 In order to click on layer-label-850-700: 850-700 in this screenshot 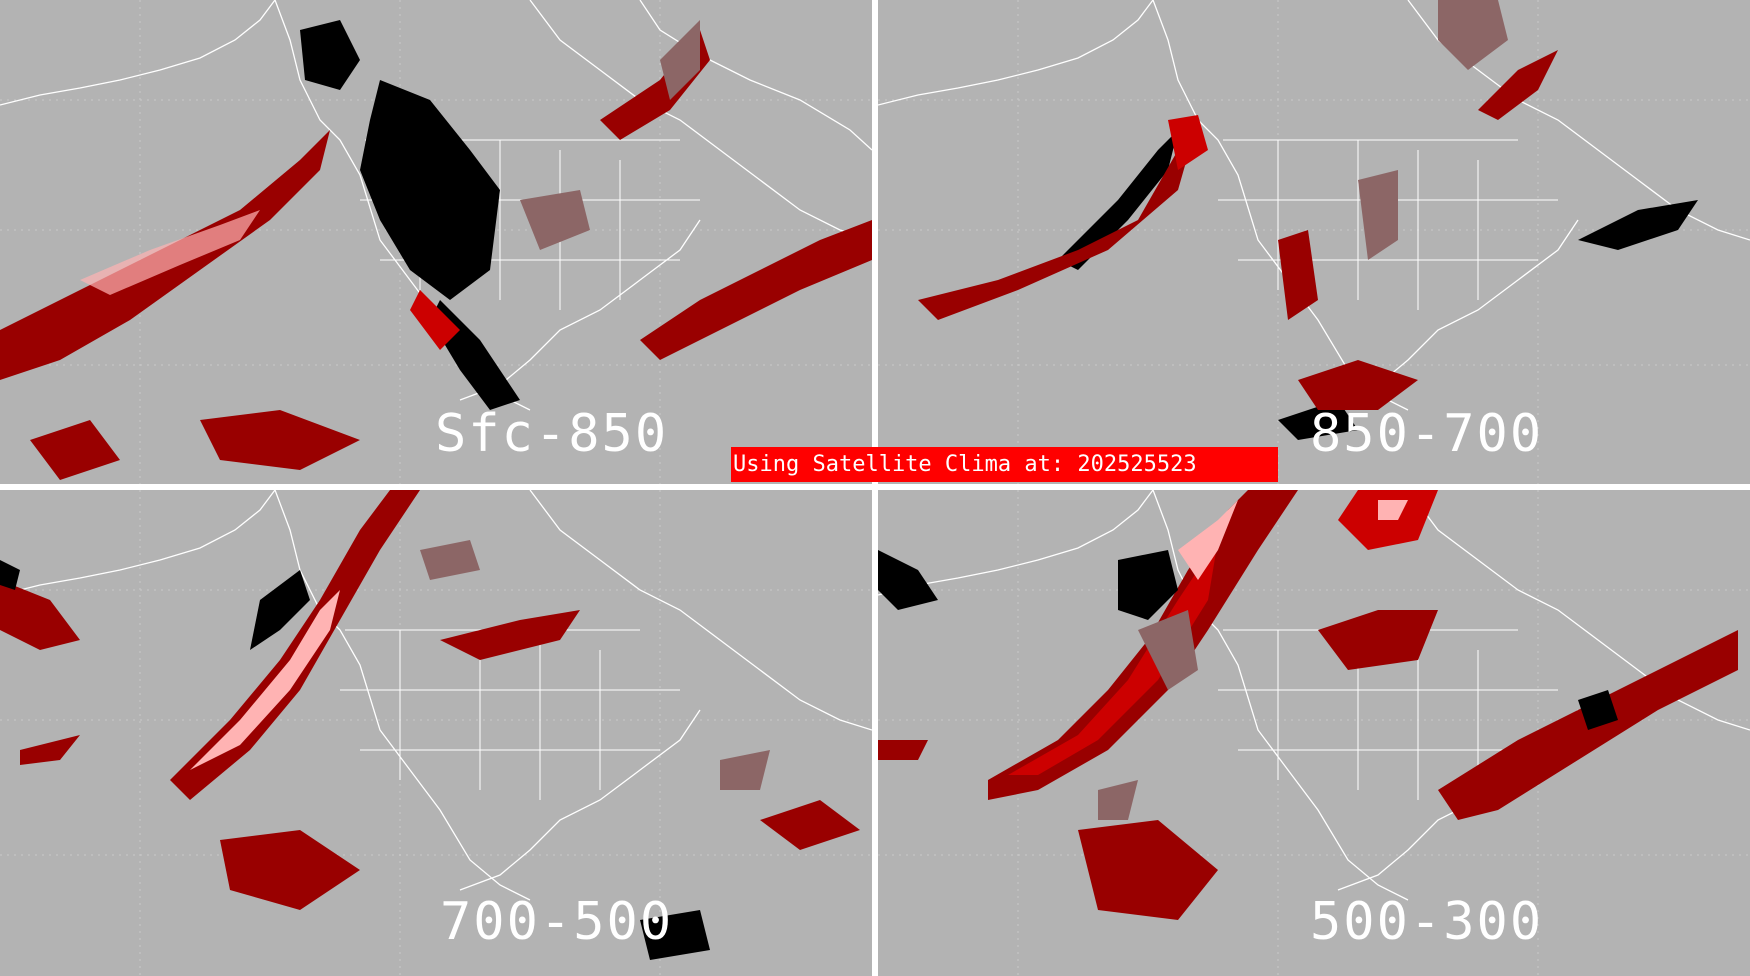, I will do `click(1427, 434)`.